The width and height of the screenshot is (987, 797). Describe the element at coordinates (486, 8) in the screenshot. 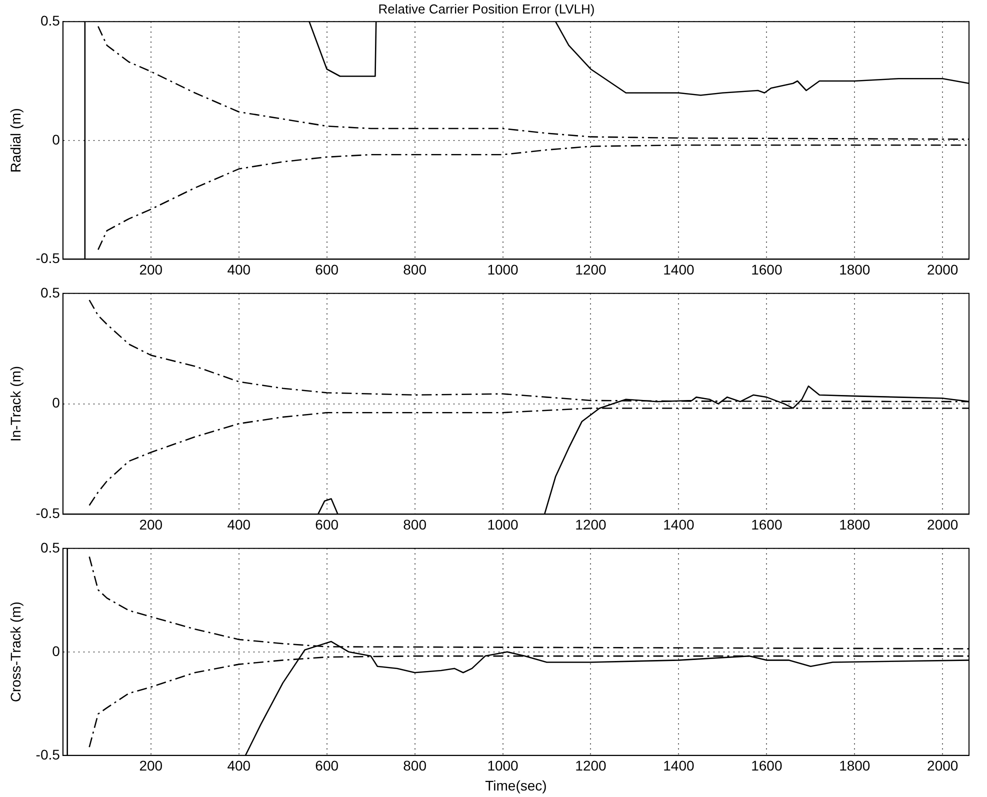

I see `chart-title: Relative Carrier Position Error (LVLH)` at that location.